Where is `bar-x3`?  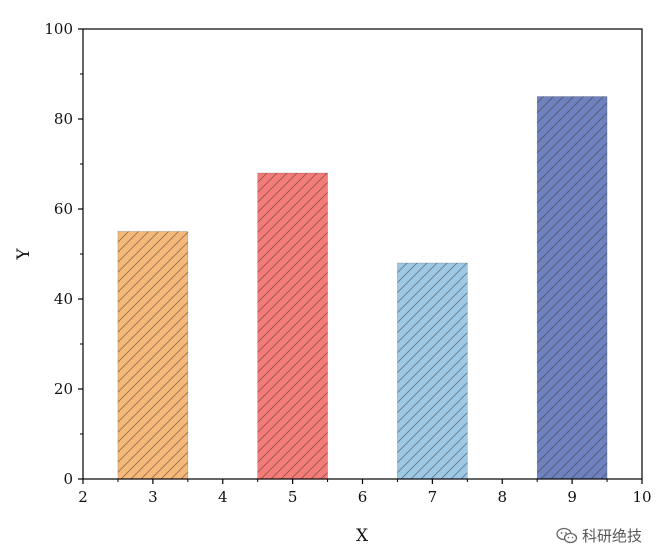 bar-x3 is located at coordinates (153, 355).